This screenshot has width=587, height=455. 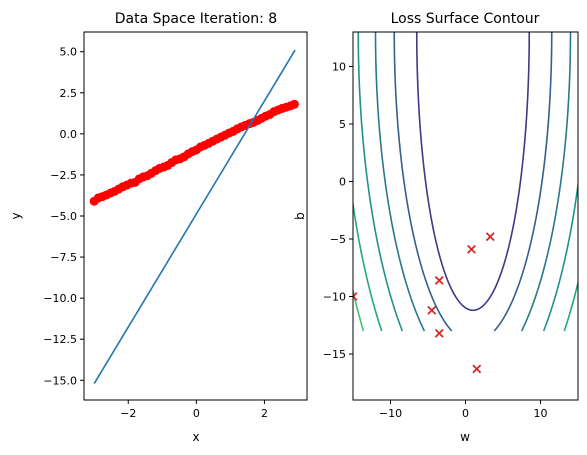 What do you see at coordinates (63, 175) in the screenshot?
I see `y-tick-label: −2.5` at bounding box center [63, 175].